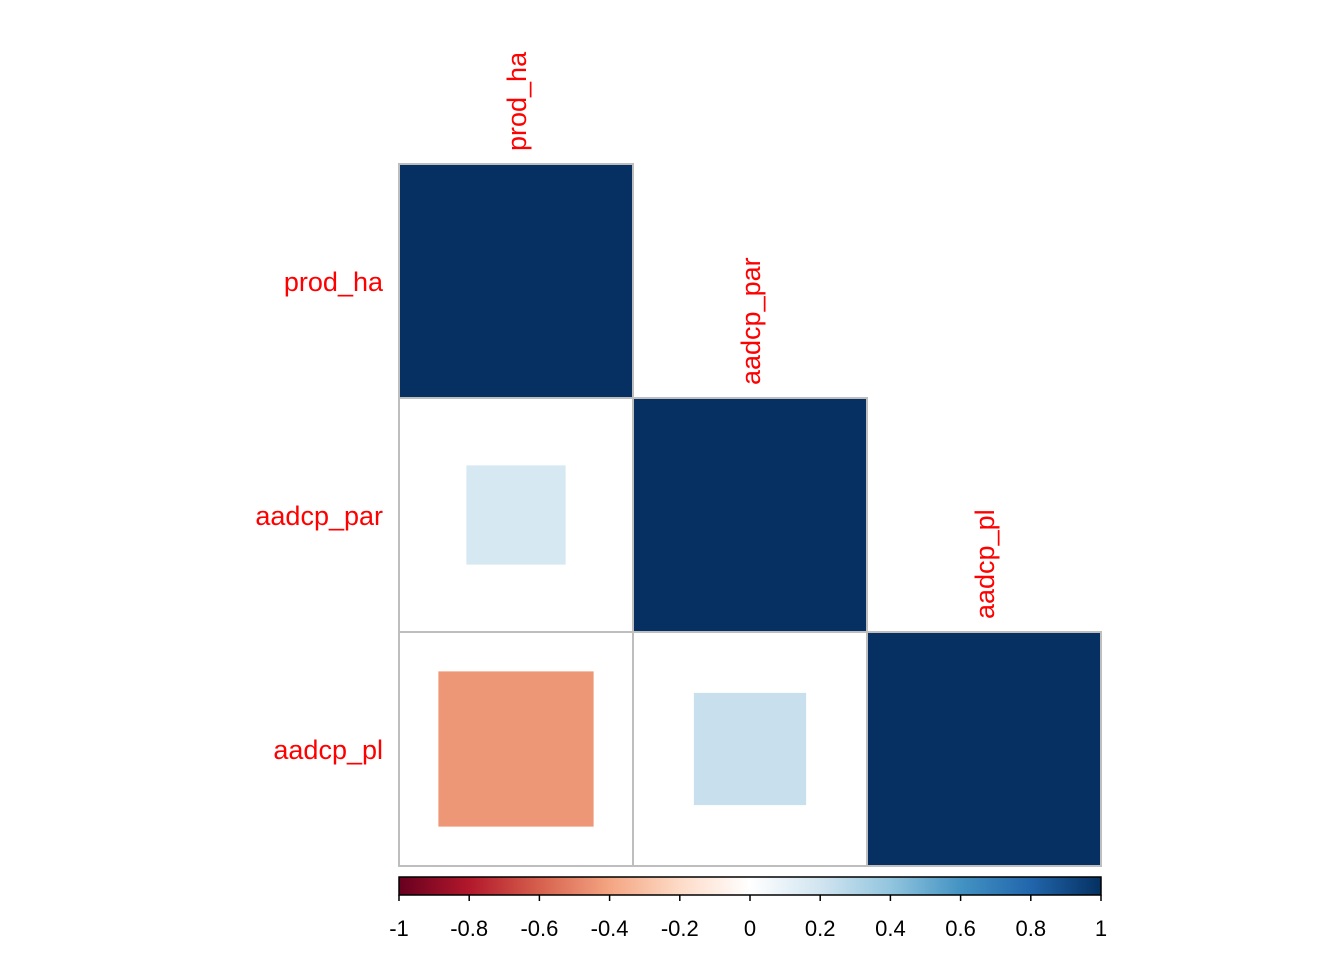 The image size is (1344, 960). Describe the element at coordinates (750, 886) in the screenshot. I see `colorbar-gradient` at that location.